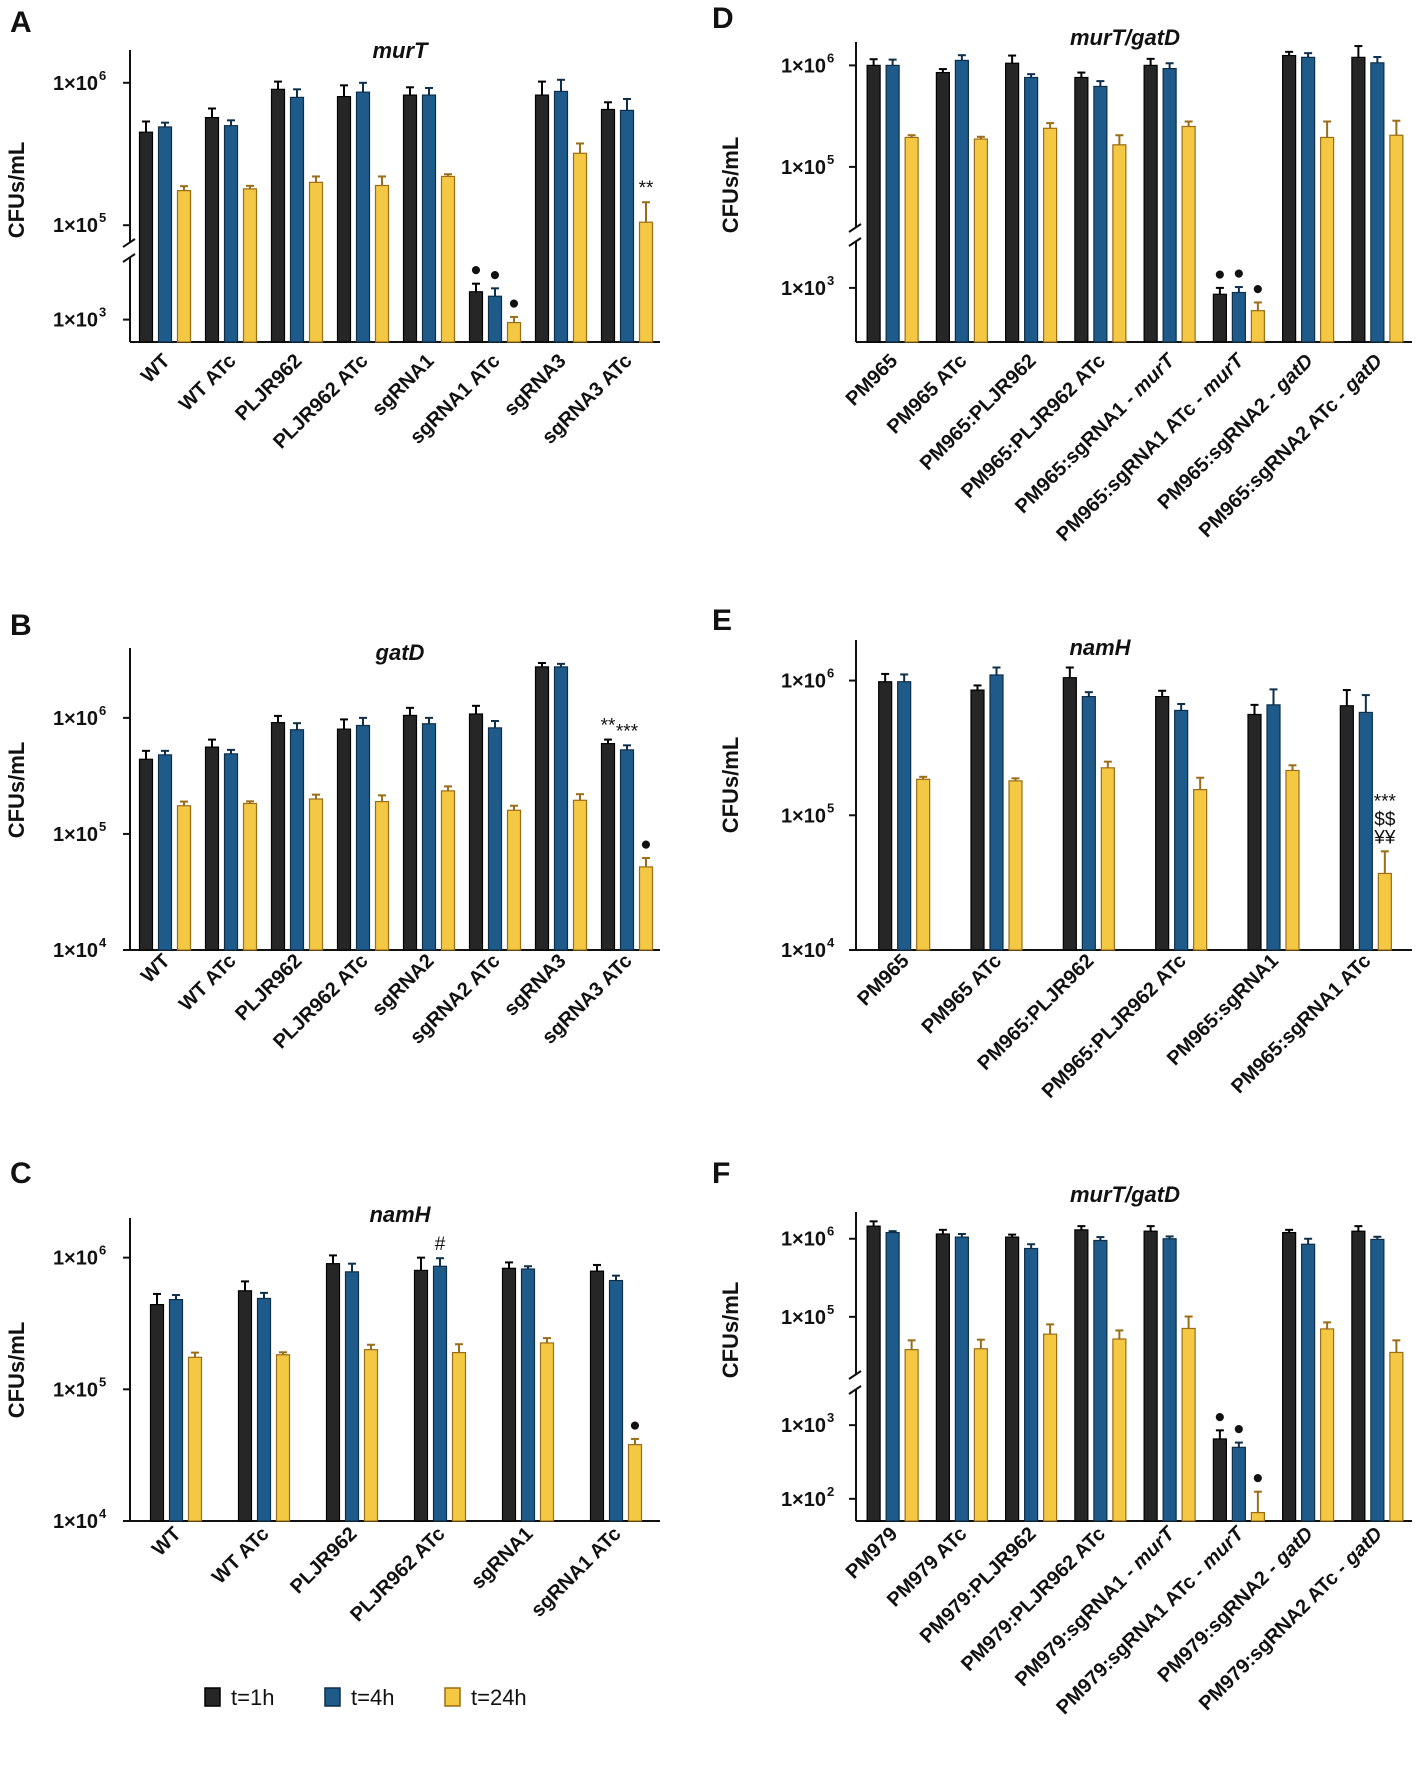 The image size is (1417, 1773). Describe the element at coordinates (1077, 451) in the screenshot. I see `category-label-text: PM965:sgRNA1 -` at that location.